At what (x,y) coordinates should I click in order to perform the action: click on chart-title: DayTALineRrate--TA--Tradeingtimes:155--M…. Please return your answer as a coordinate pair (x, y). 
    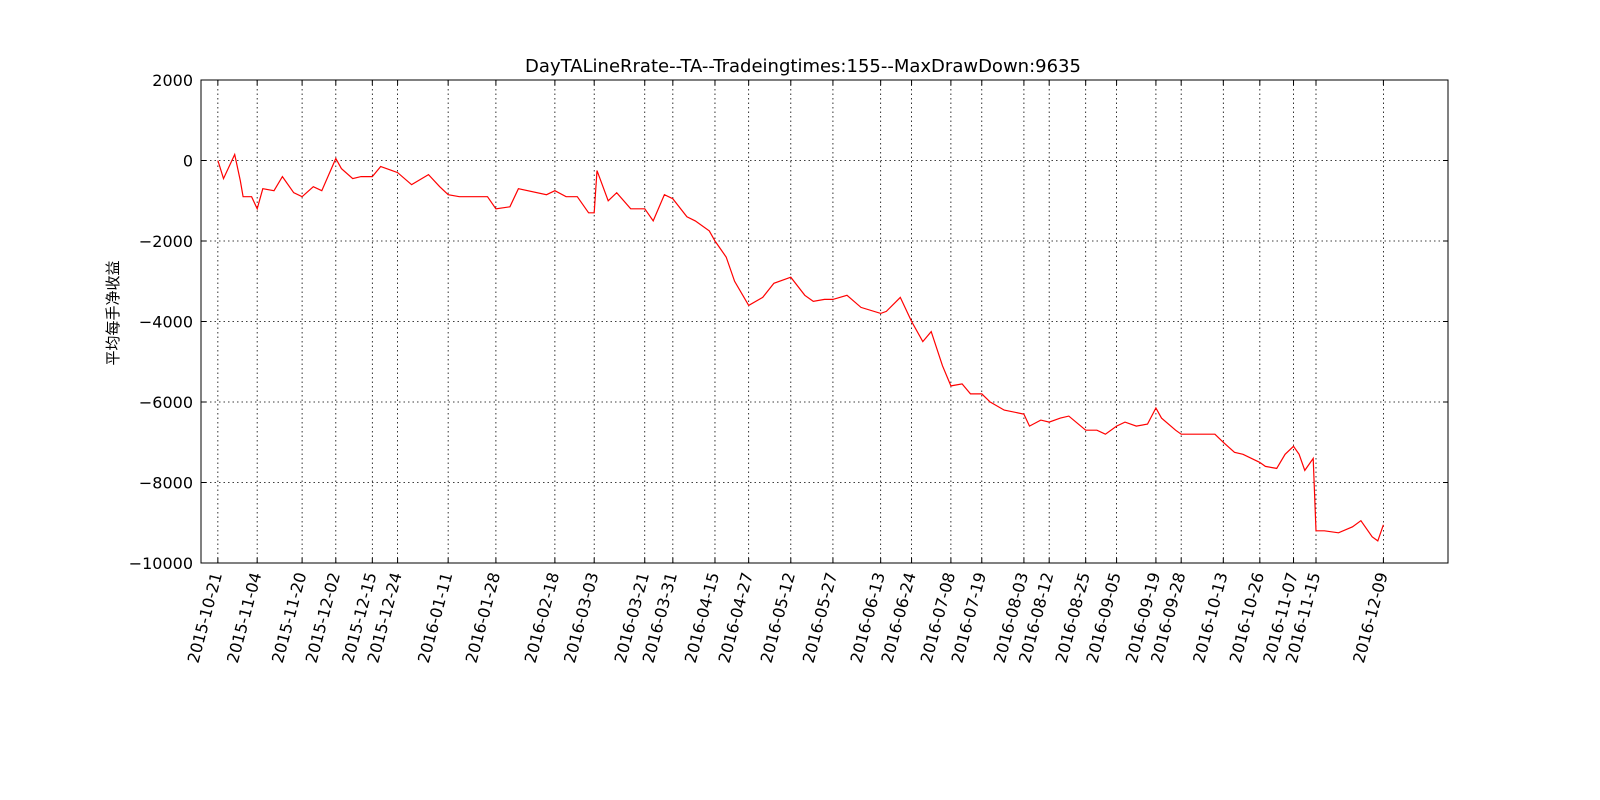
    Looking at the image, I should click on (803, 66).